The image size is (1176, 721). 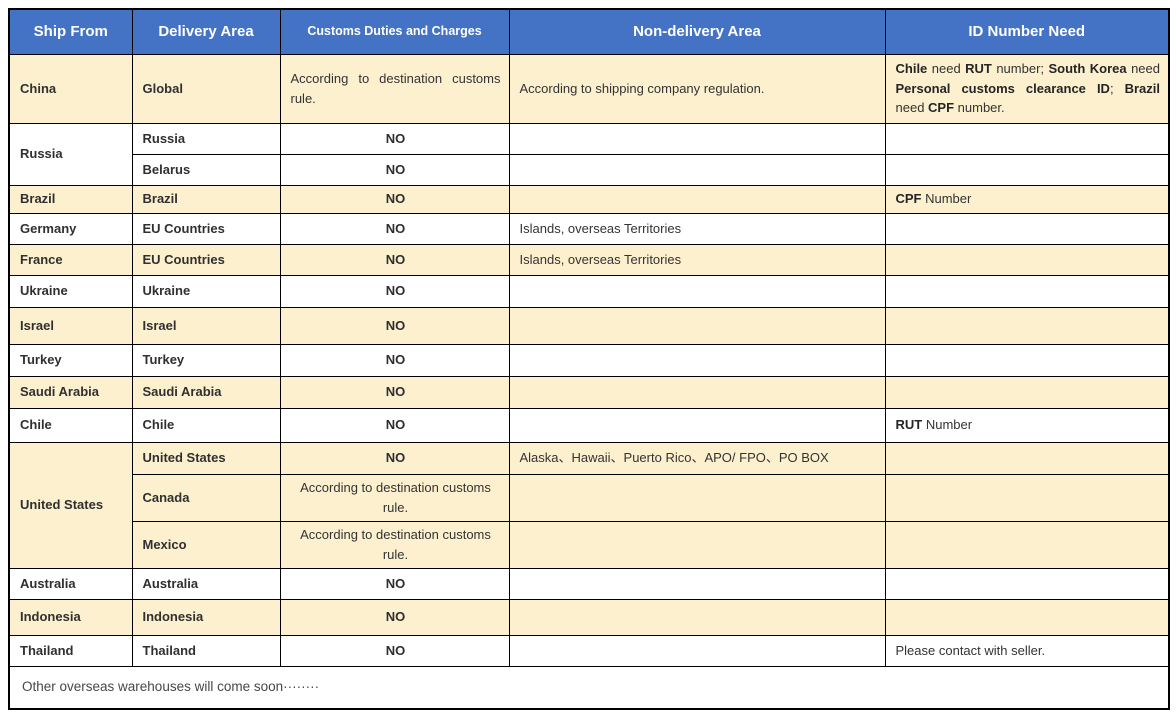 I want to click on cell-canada-non-delivery-empty, so click(x=697, y=497).